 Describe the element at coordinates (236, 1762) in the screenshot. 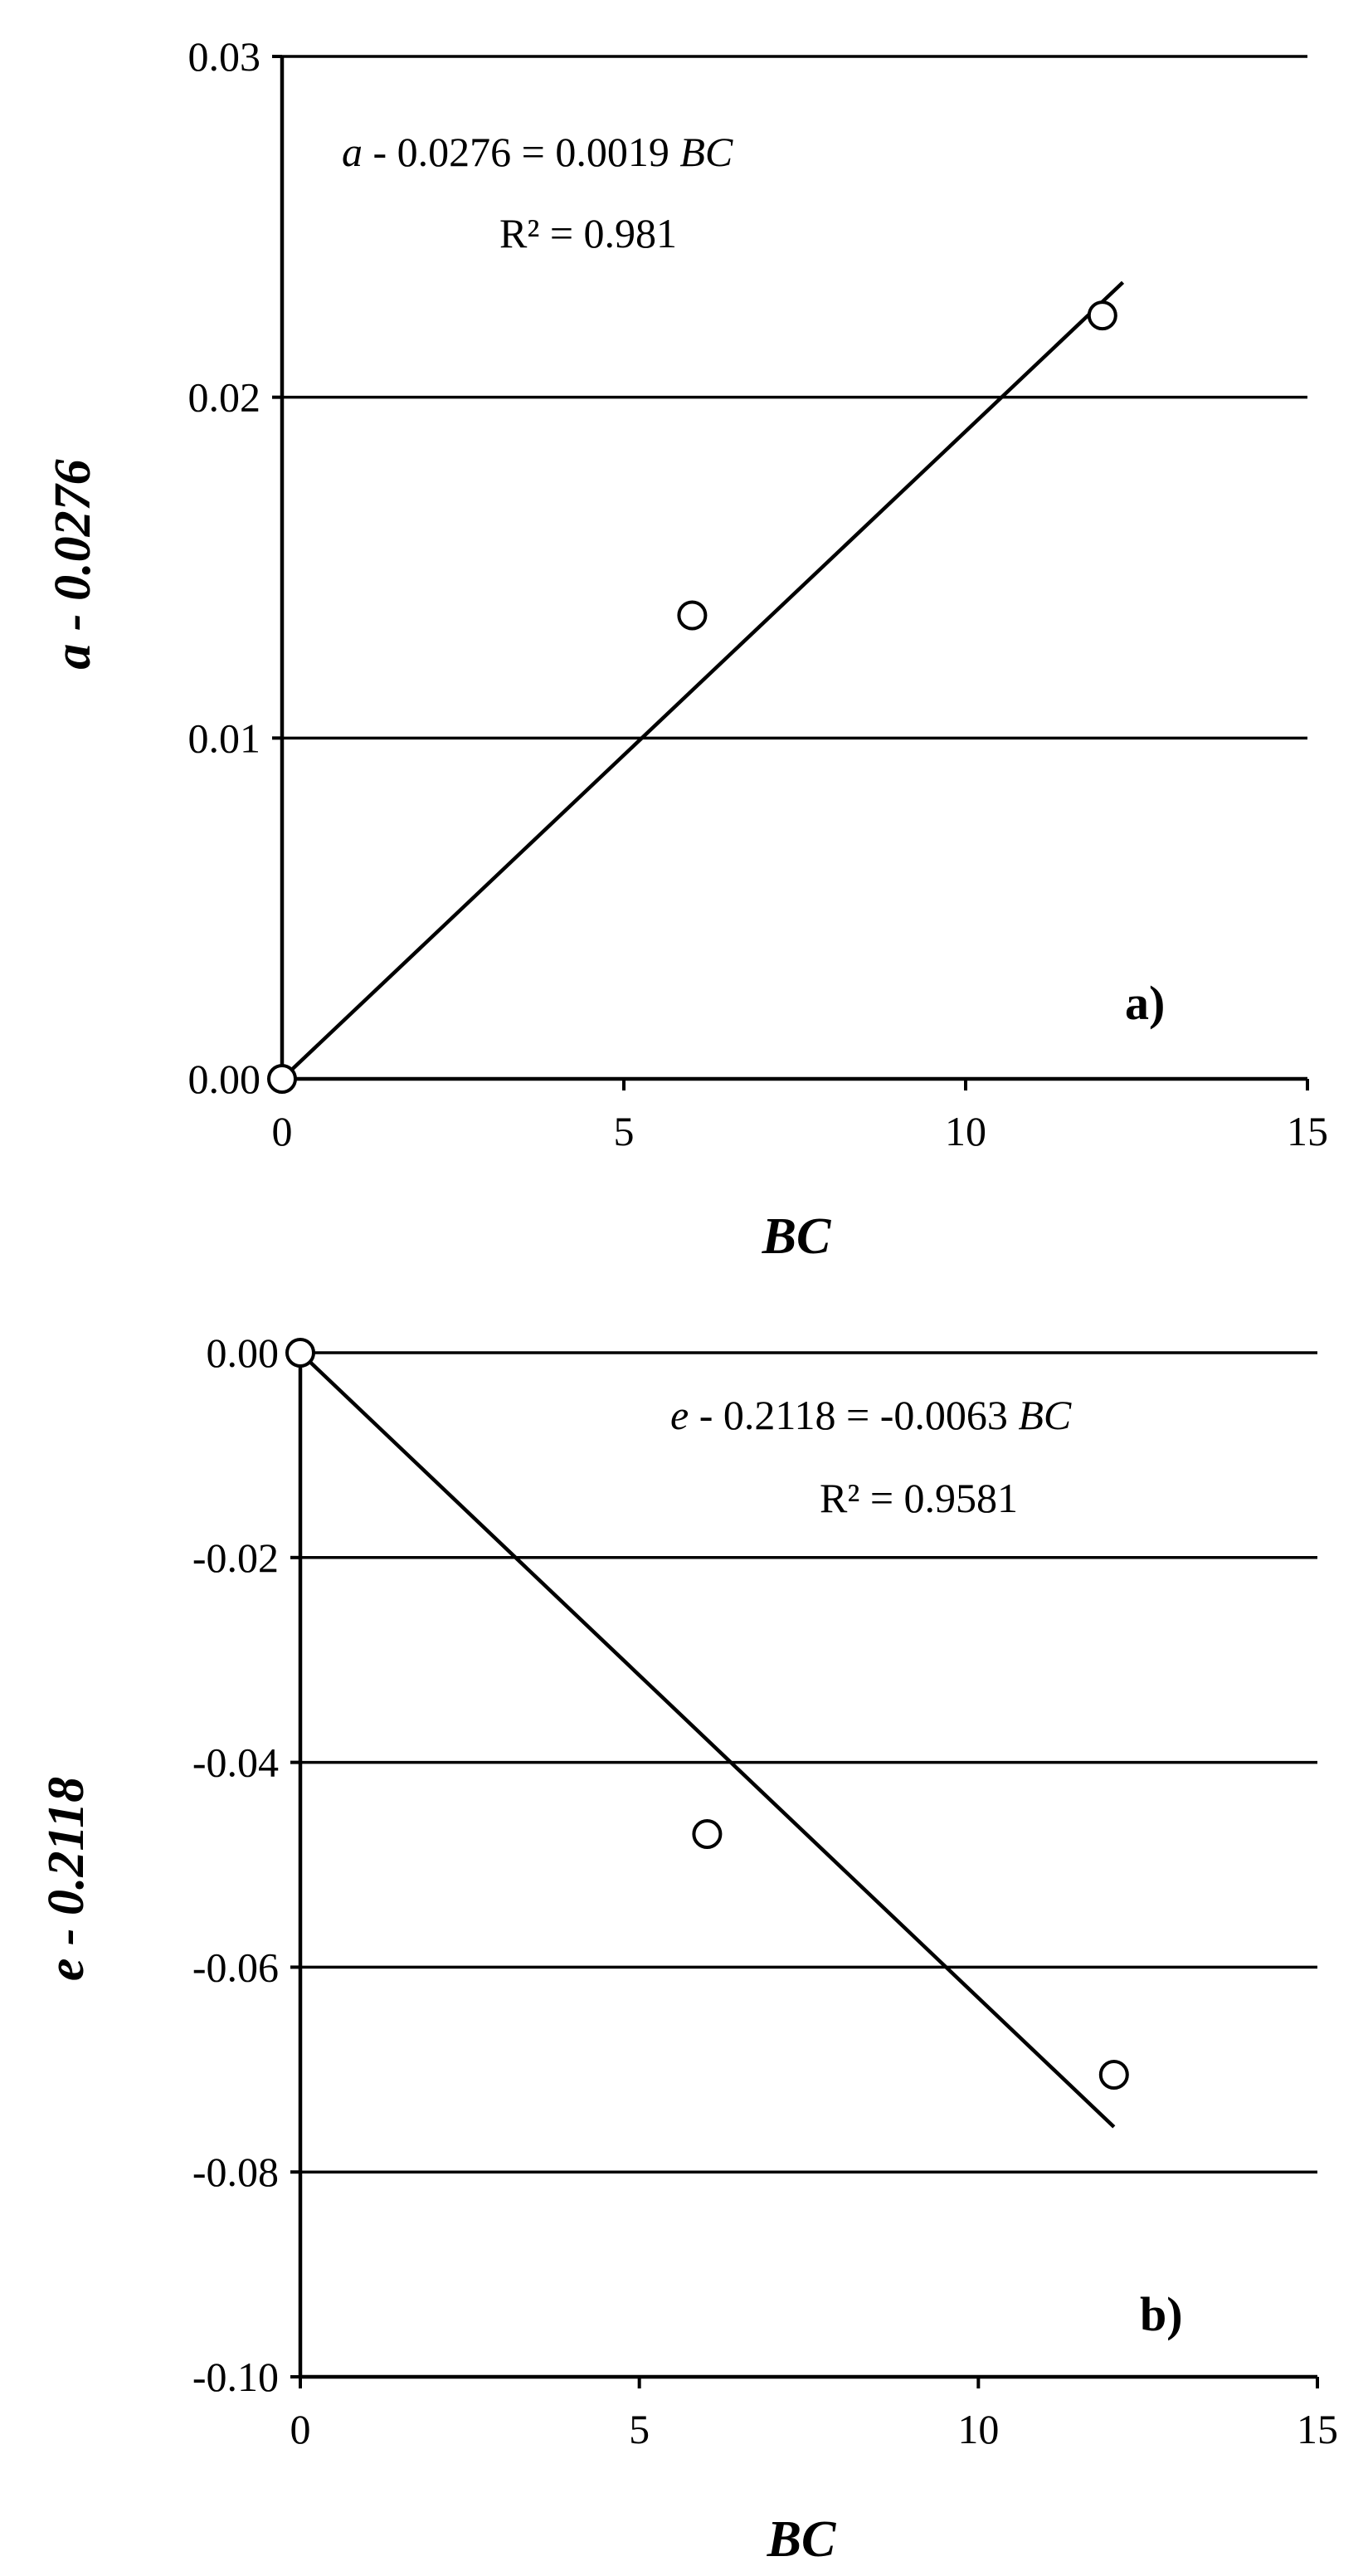

I see `y-tick-label: -0.04` at that location.